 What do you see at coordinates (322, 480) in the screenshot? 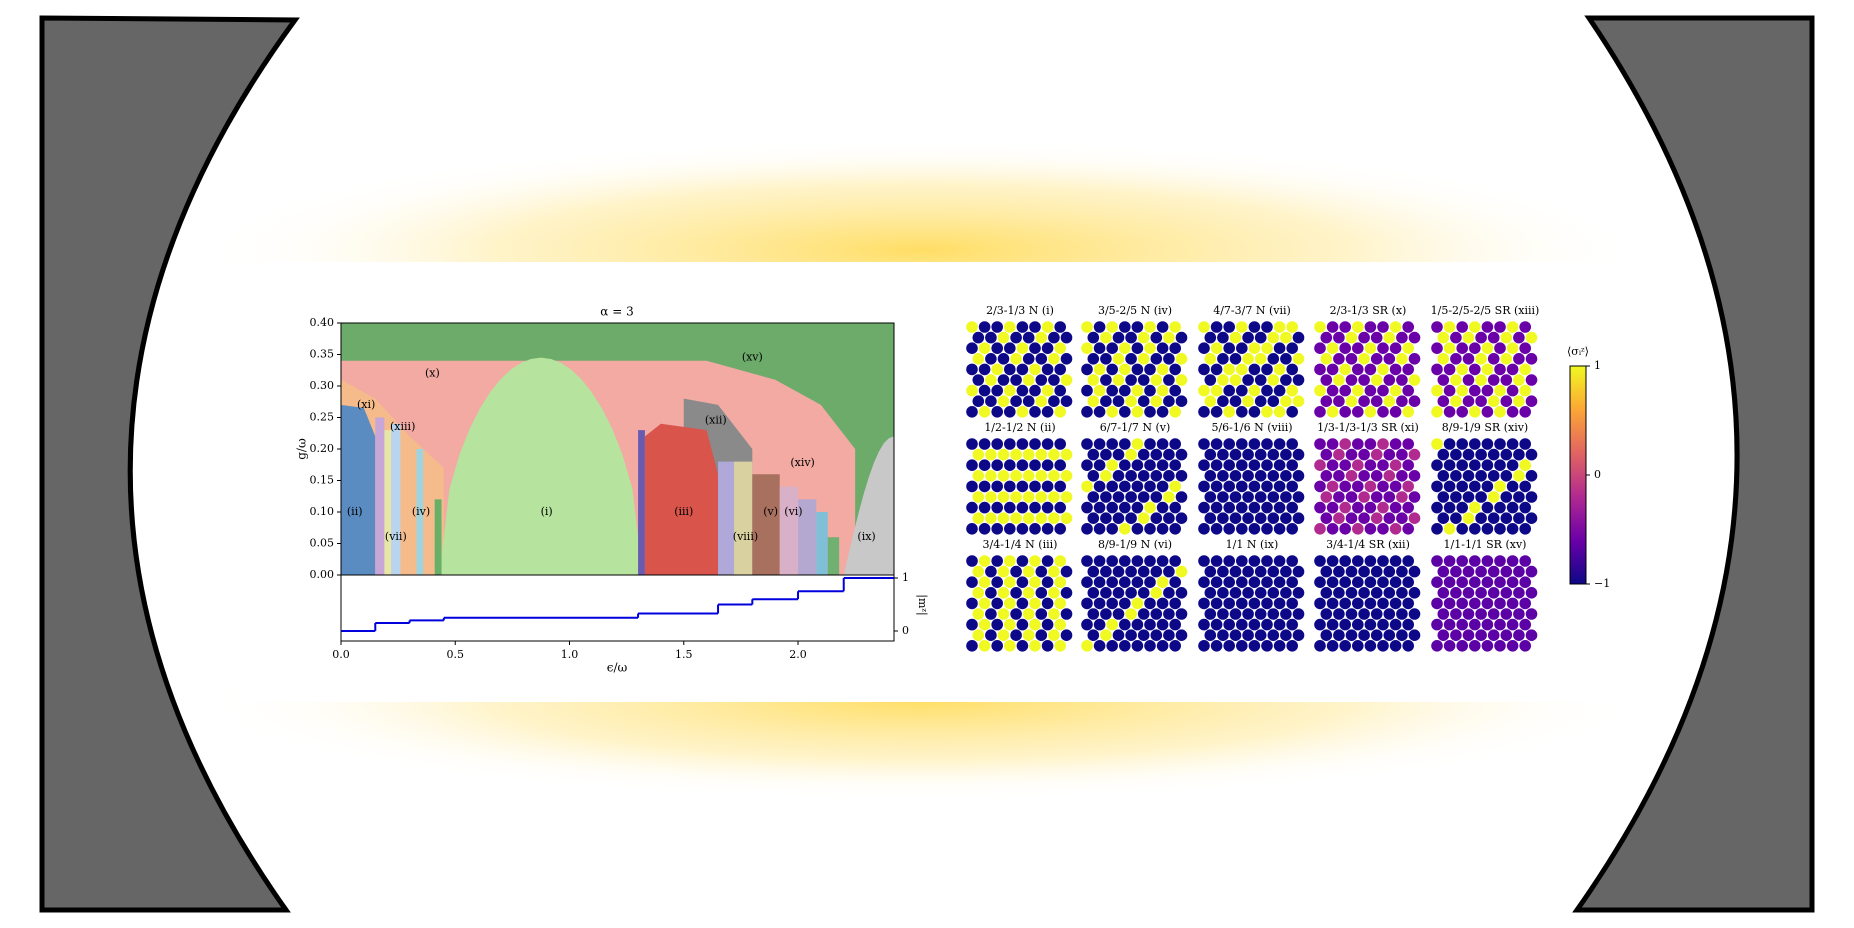
I see `y-tick-label: 0.15` at bounding box center [322, 480].